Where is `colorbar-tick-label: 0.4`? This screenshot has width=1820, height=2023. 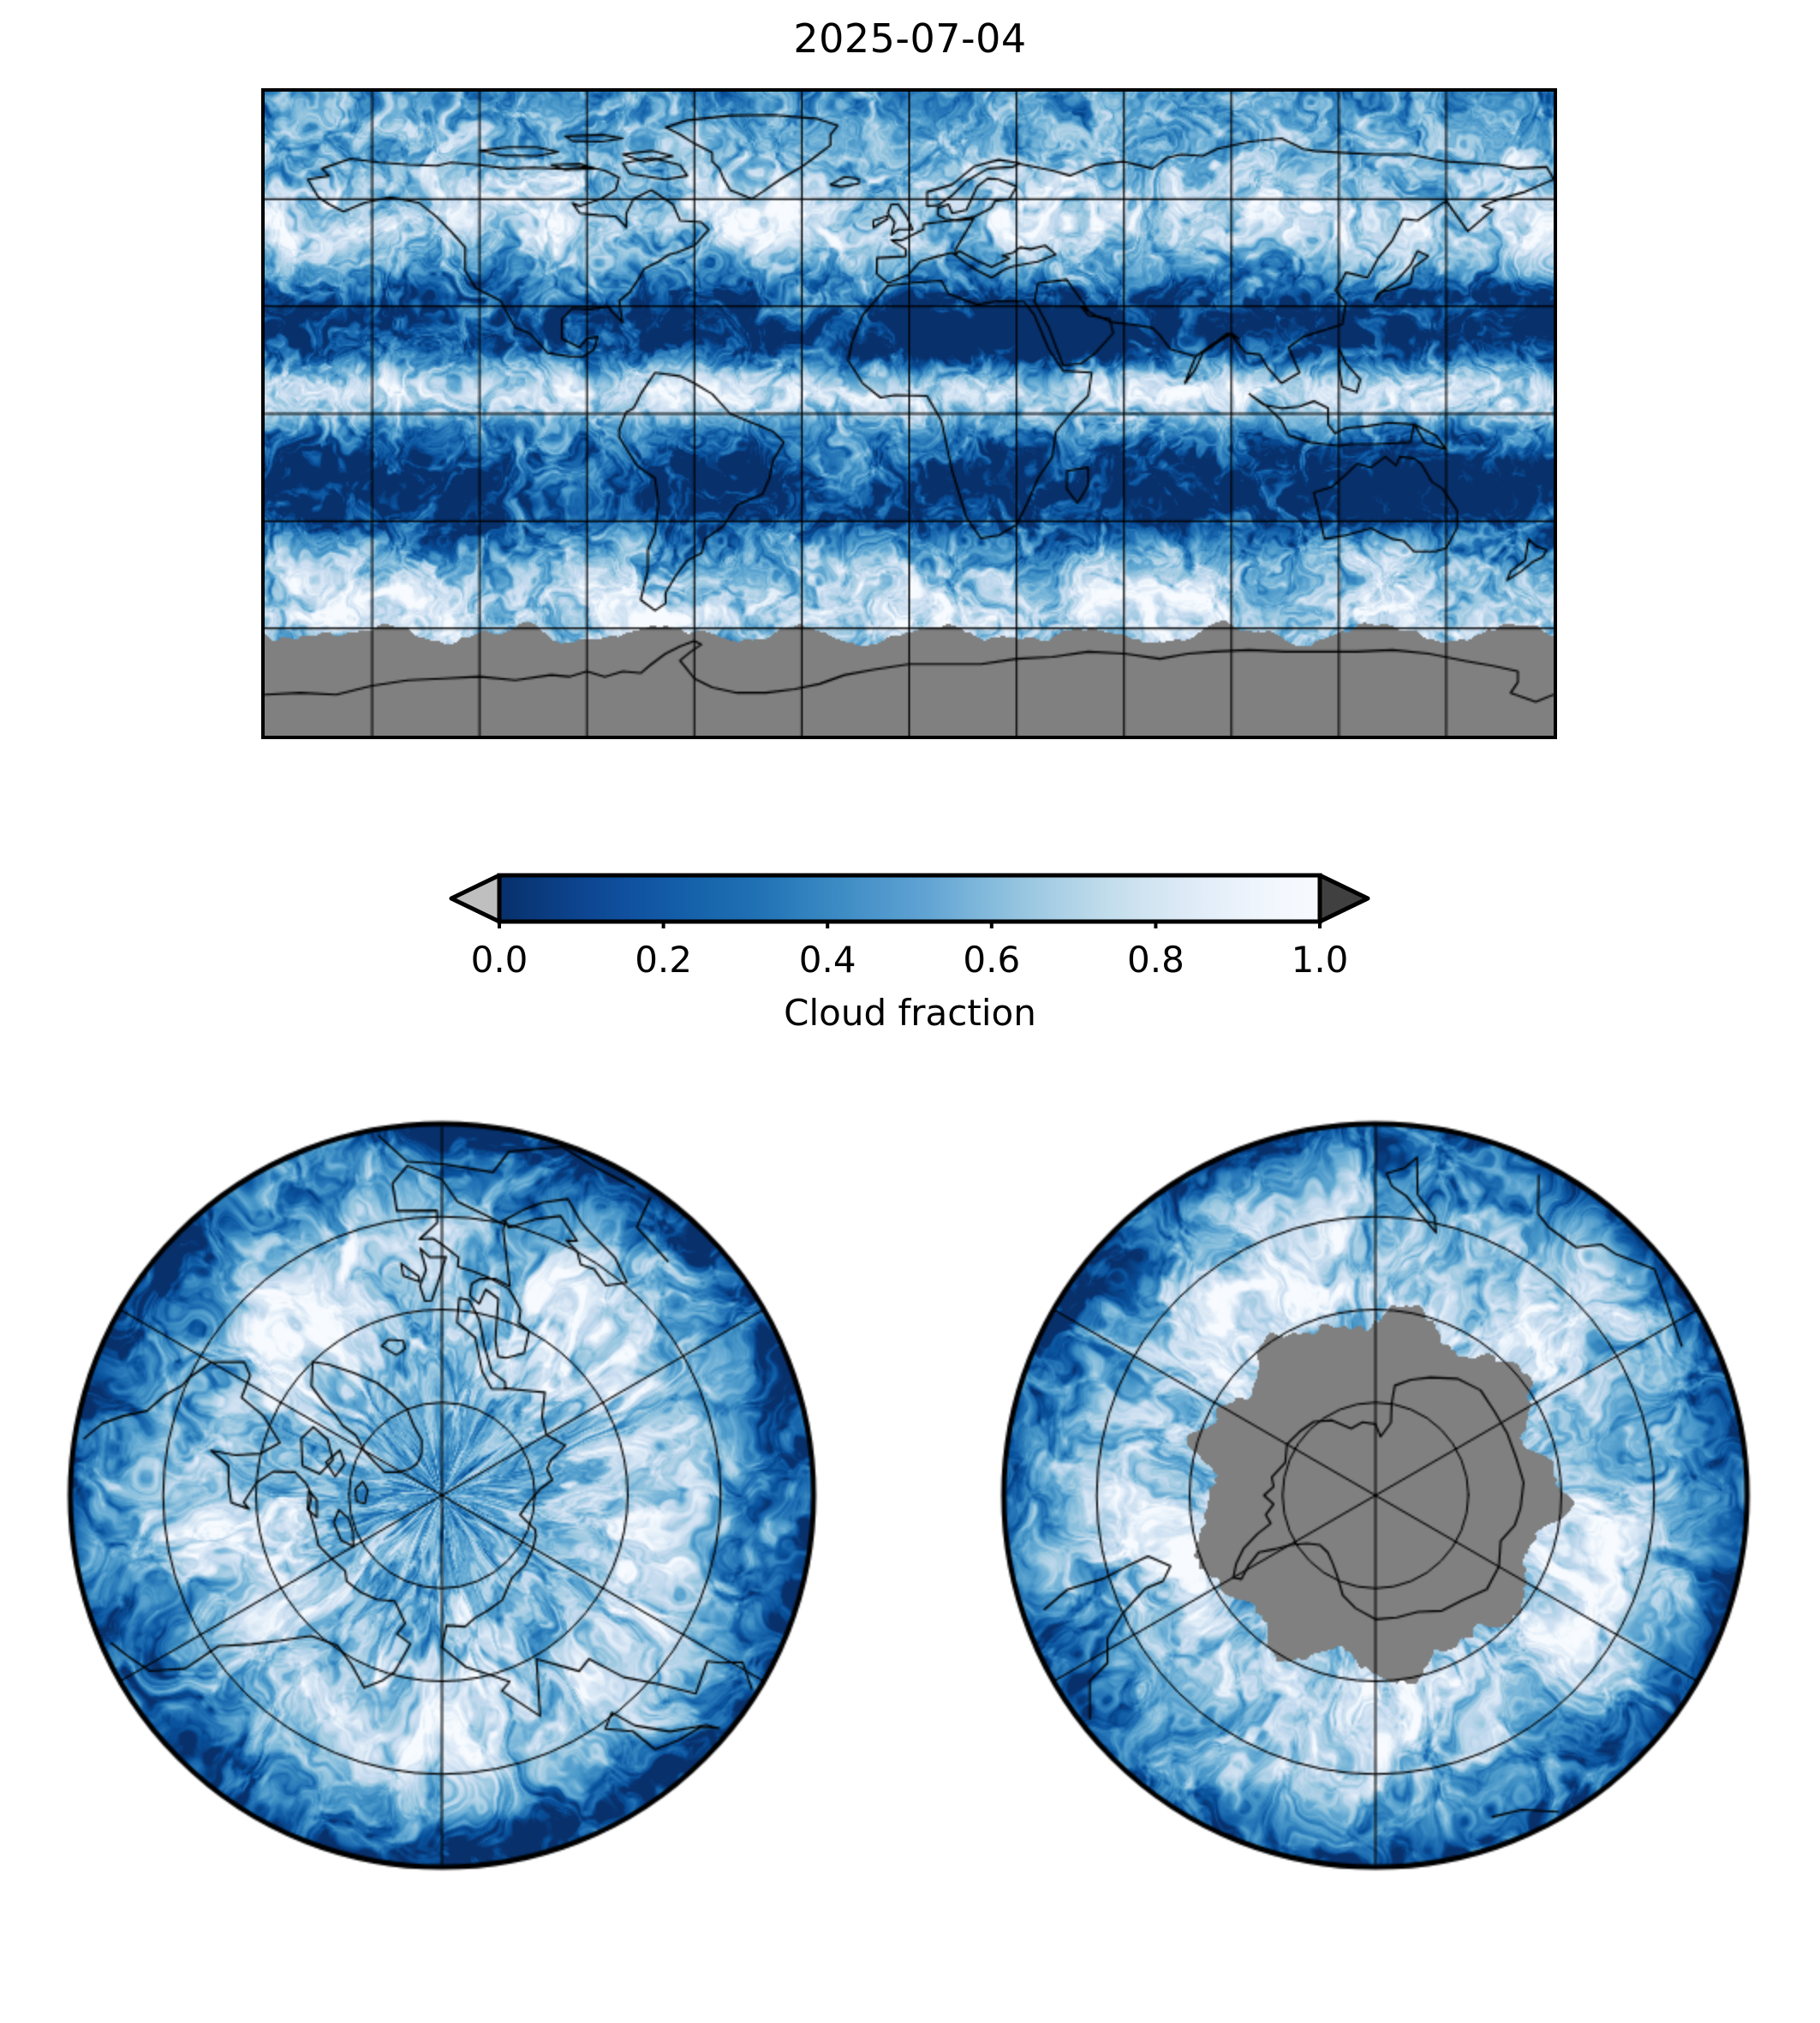 colorbar-tick-label: 0.4 is located at coordinates (827, 960).